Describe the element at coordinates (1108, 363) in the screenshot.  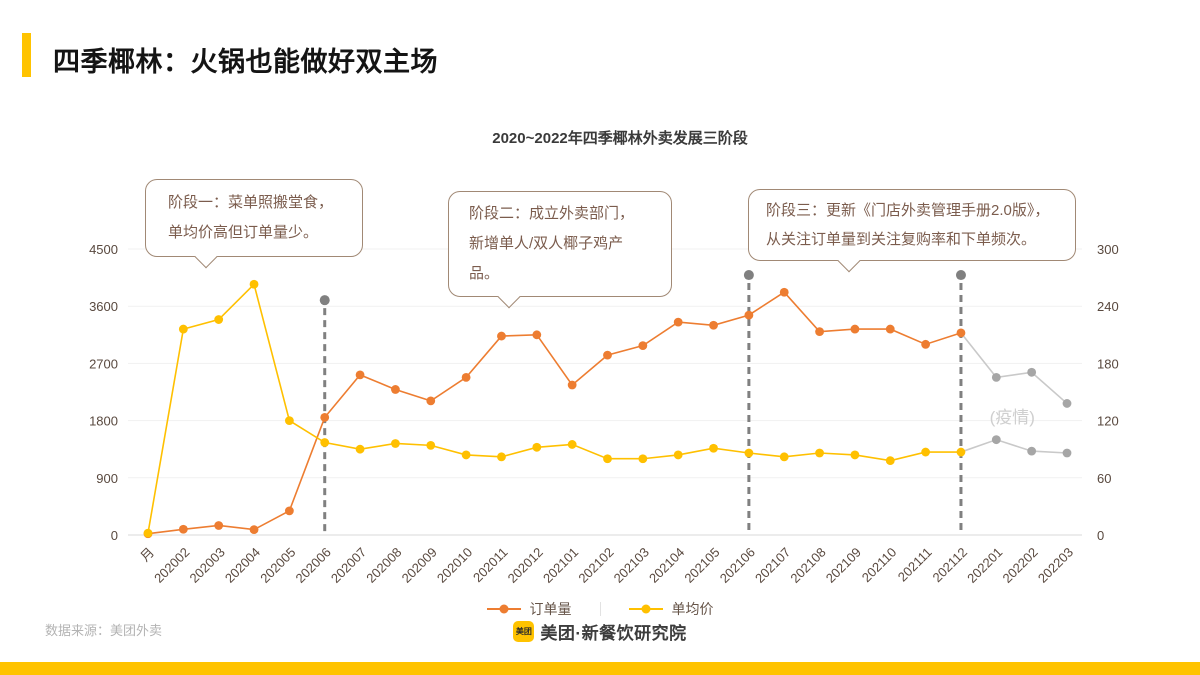
I see `svg-text: 180` at that location.